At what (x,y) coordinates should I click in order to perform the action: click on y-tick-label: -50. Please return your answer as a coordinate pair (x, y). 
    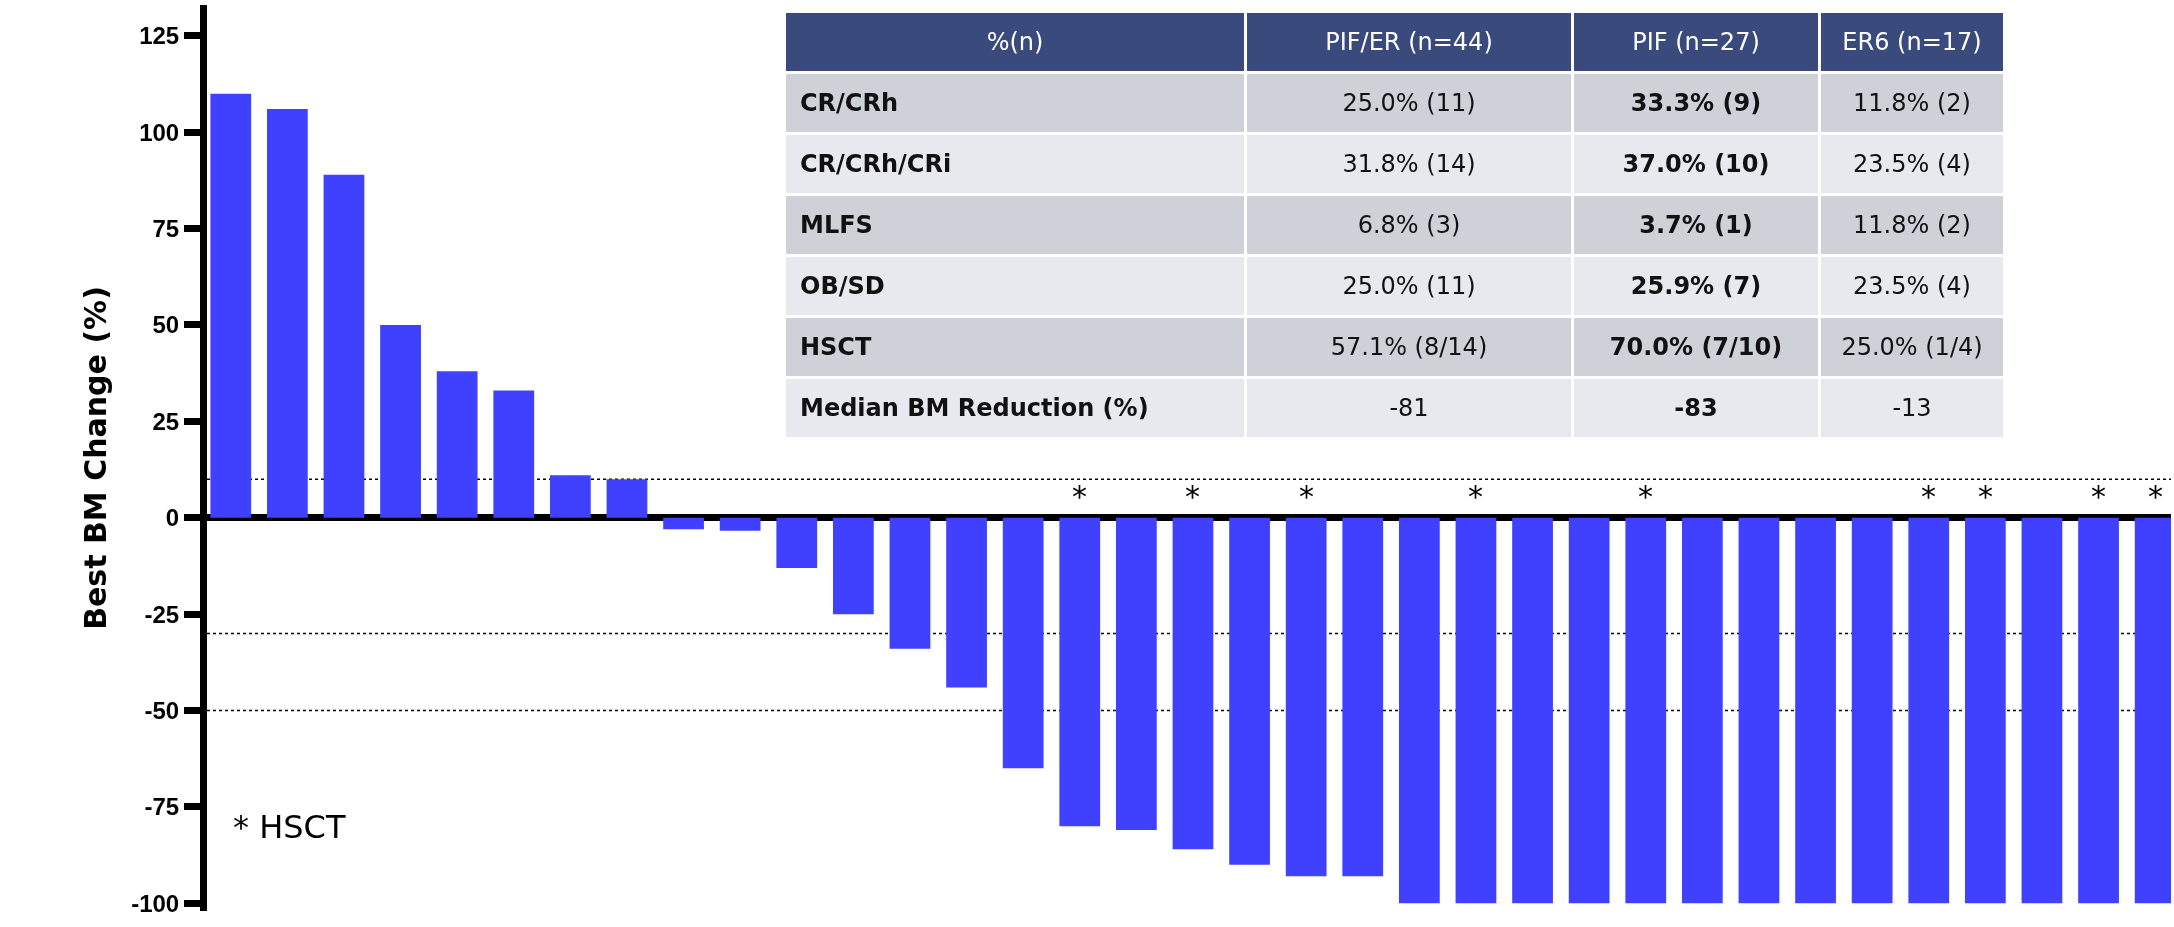
    Looking at the image, I should click on (162, 710).